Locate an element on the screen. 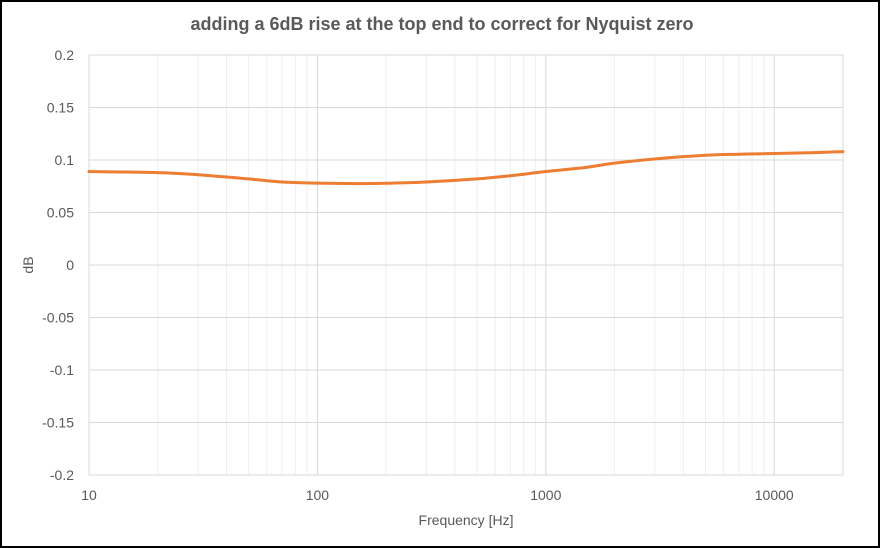 The image size is (880, 548). series-line is located at coordinates (466, 168).